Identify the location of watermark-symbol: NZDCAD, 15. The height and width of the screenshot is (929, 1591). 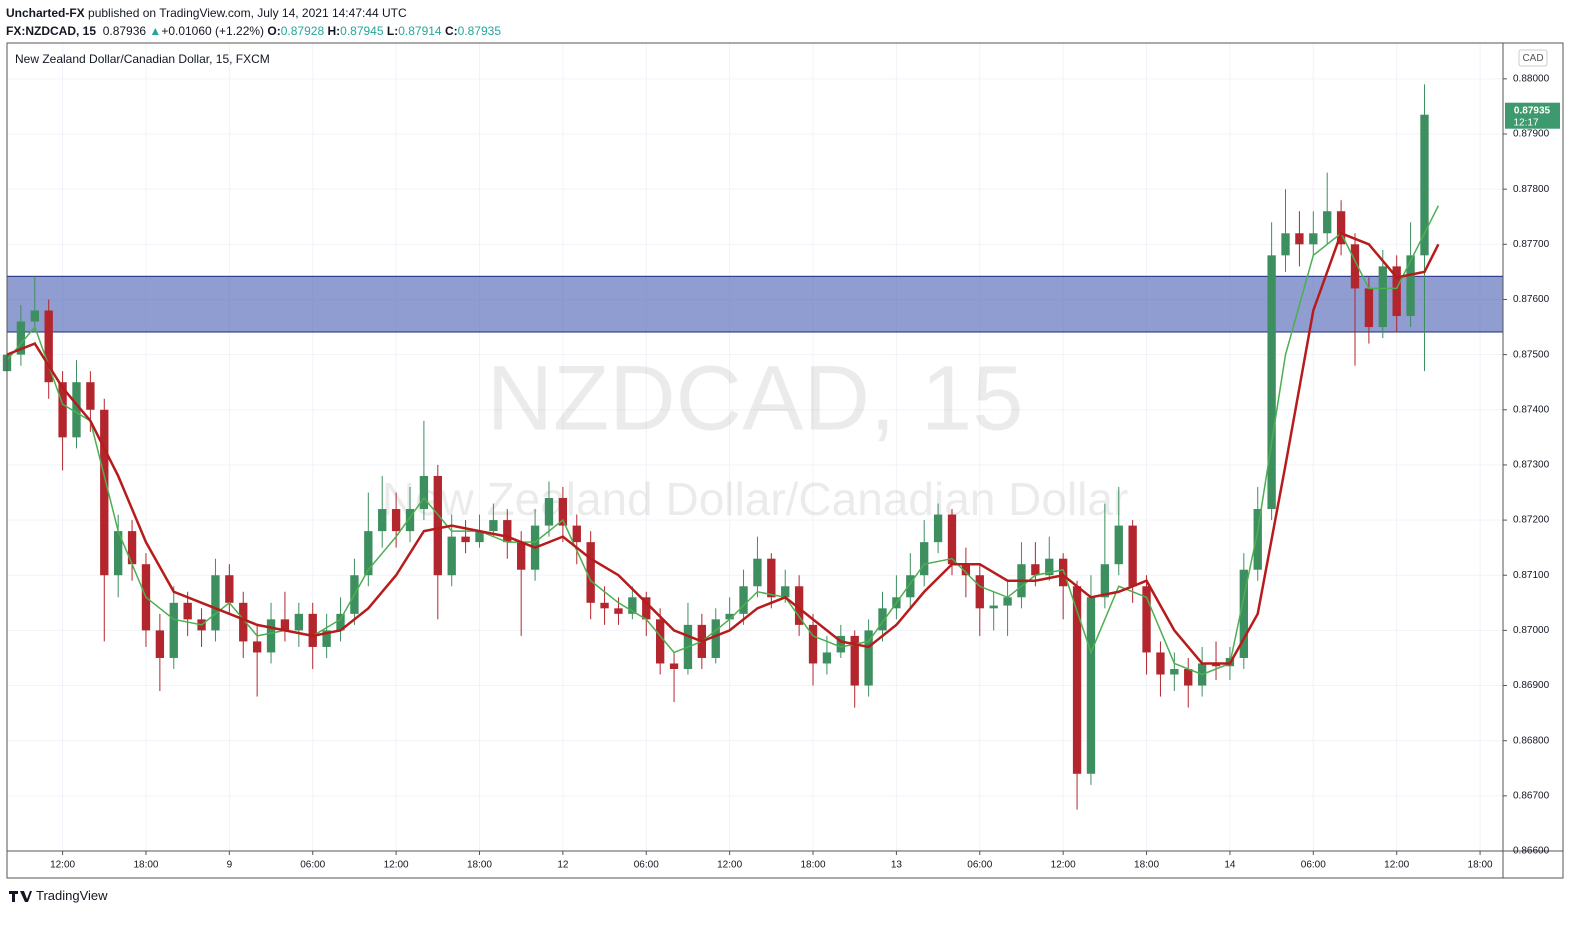
(755, 398).